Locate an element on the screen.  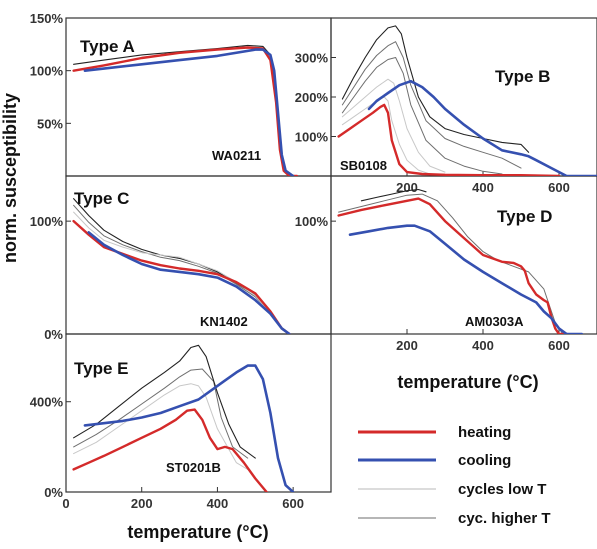
panel-e-frame is located at coordinates (198, 413).